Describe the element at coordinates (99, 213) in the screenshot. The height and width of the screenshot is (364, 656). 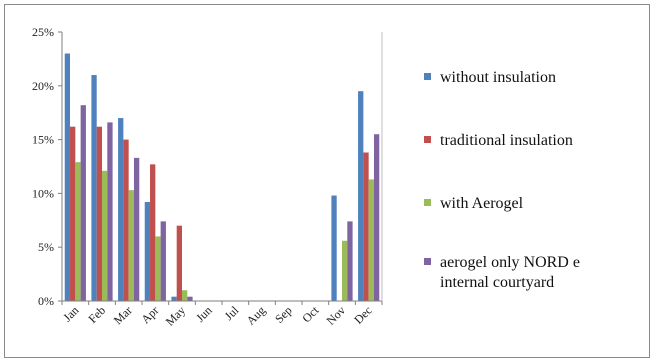
I see `bar-traditional-insulation-feb` at that location.